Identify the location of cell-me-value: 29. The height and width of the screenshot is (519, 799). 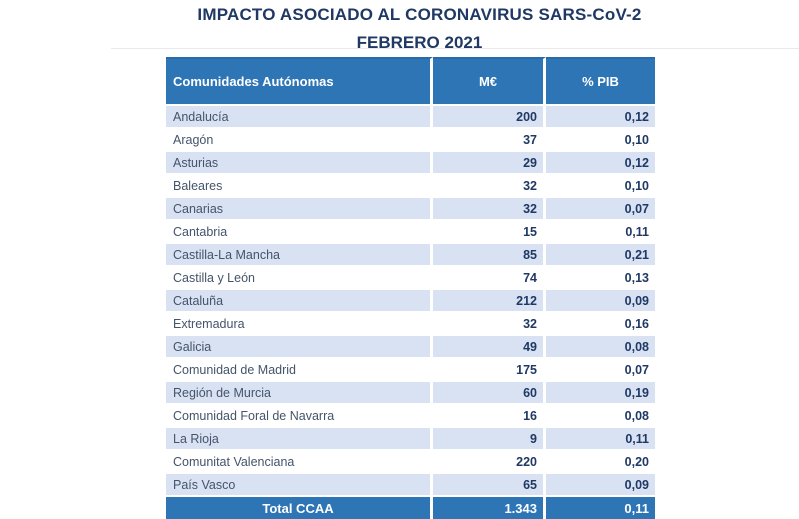
(489, 161).